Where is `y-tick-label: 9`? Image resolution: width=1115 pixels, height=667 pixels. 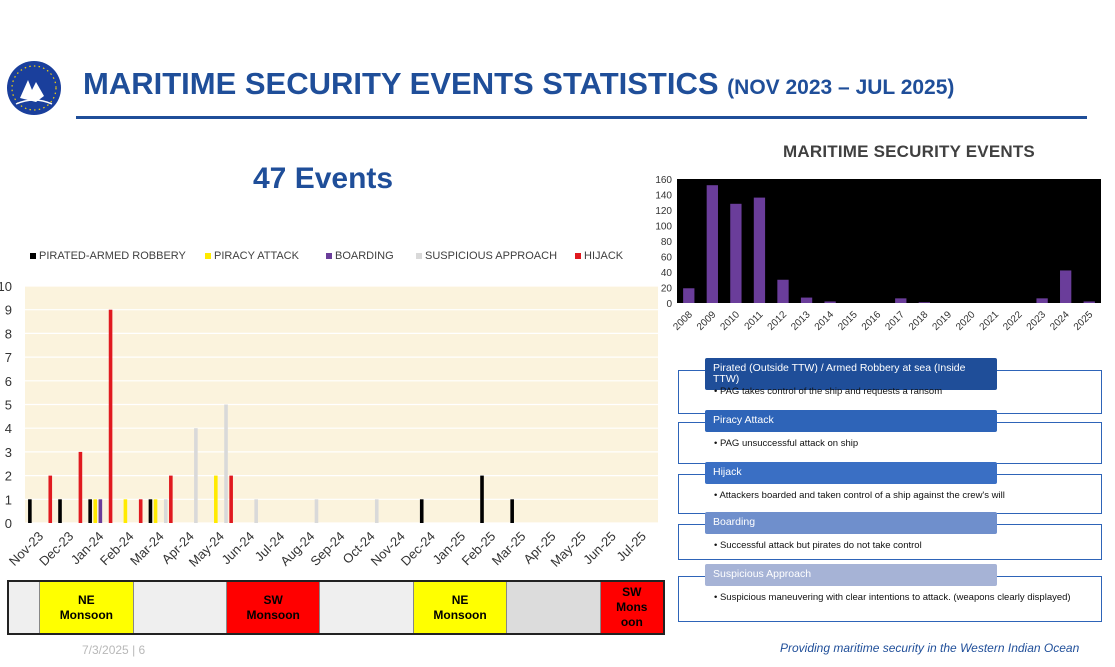 y-tick-label: 9 is located at coordinates (8, 310).